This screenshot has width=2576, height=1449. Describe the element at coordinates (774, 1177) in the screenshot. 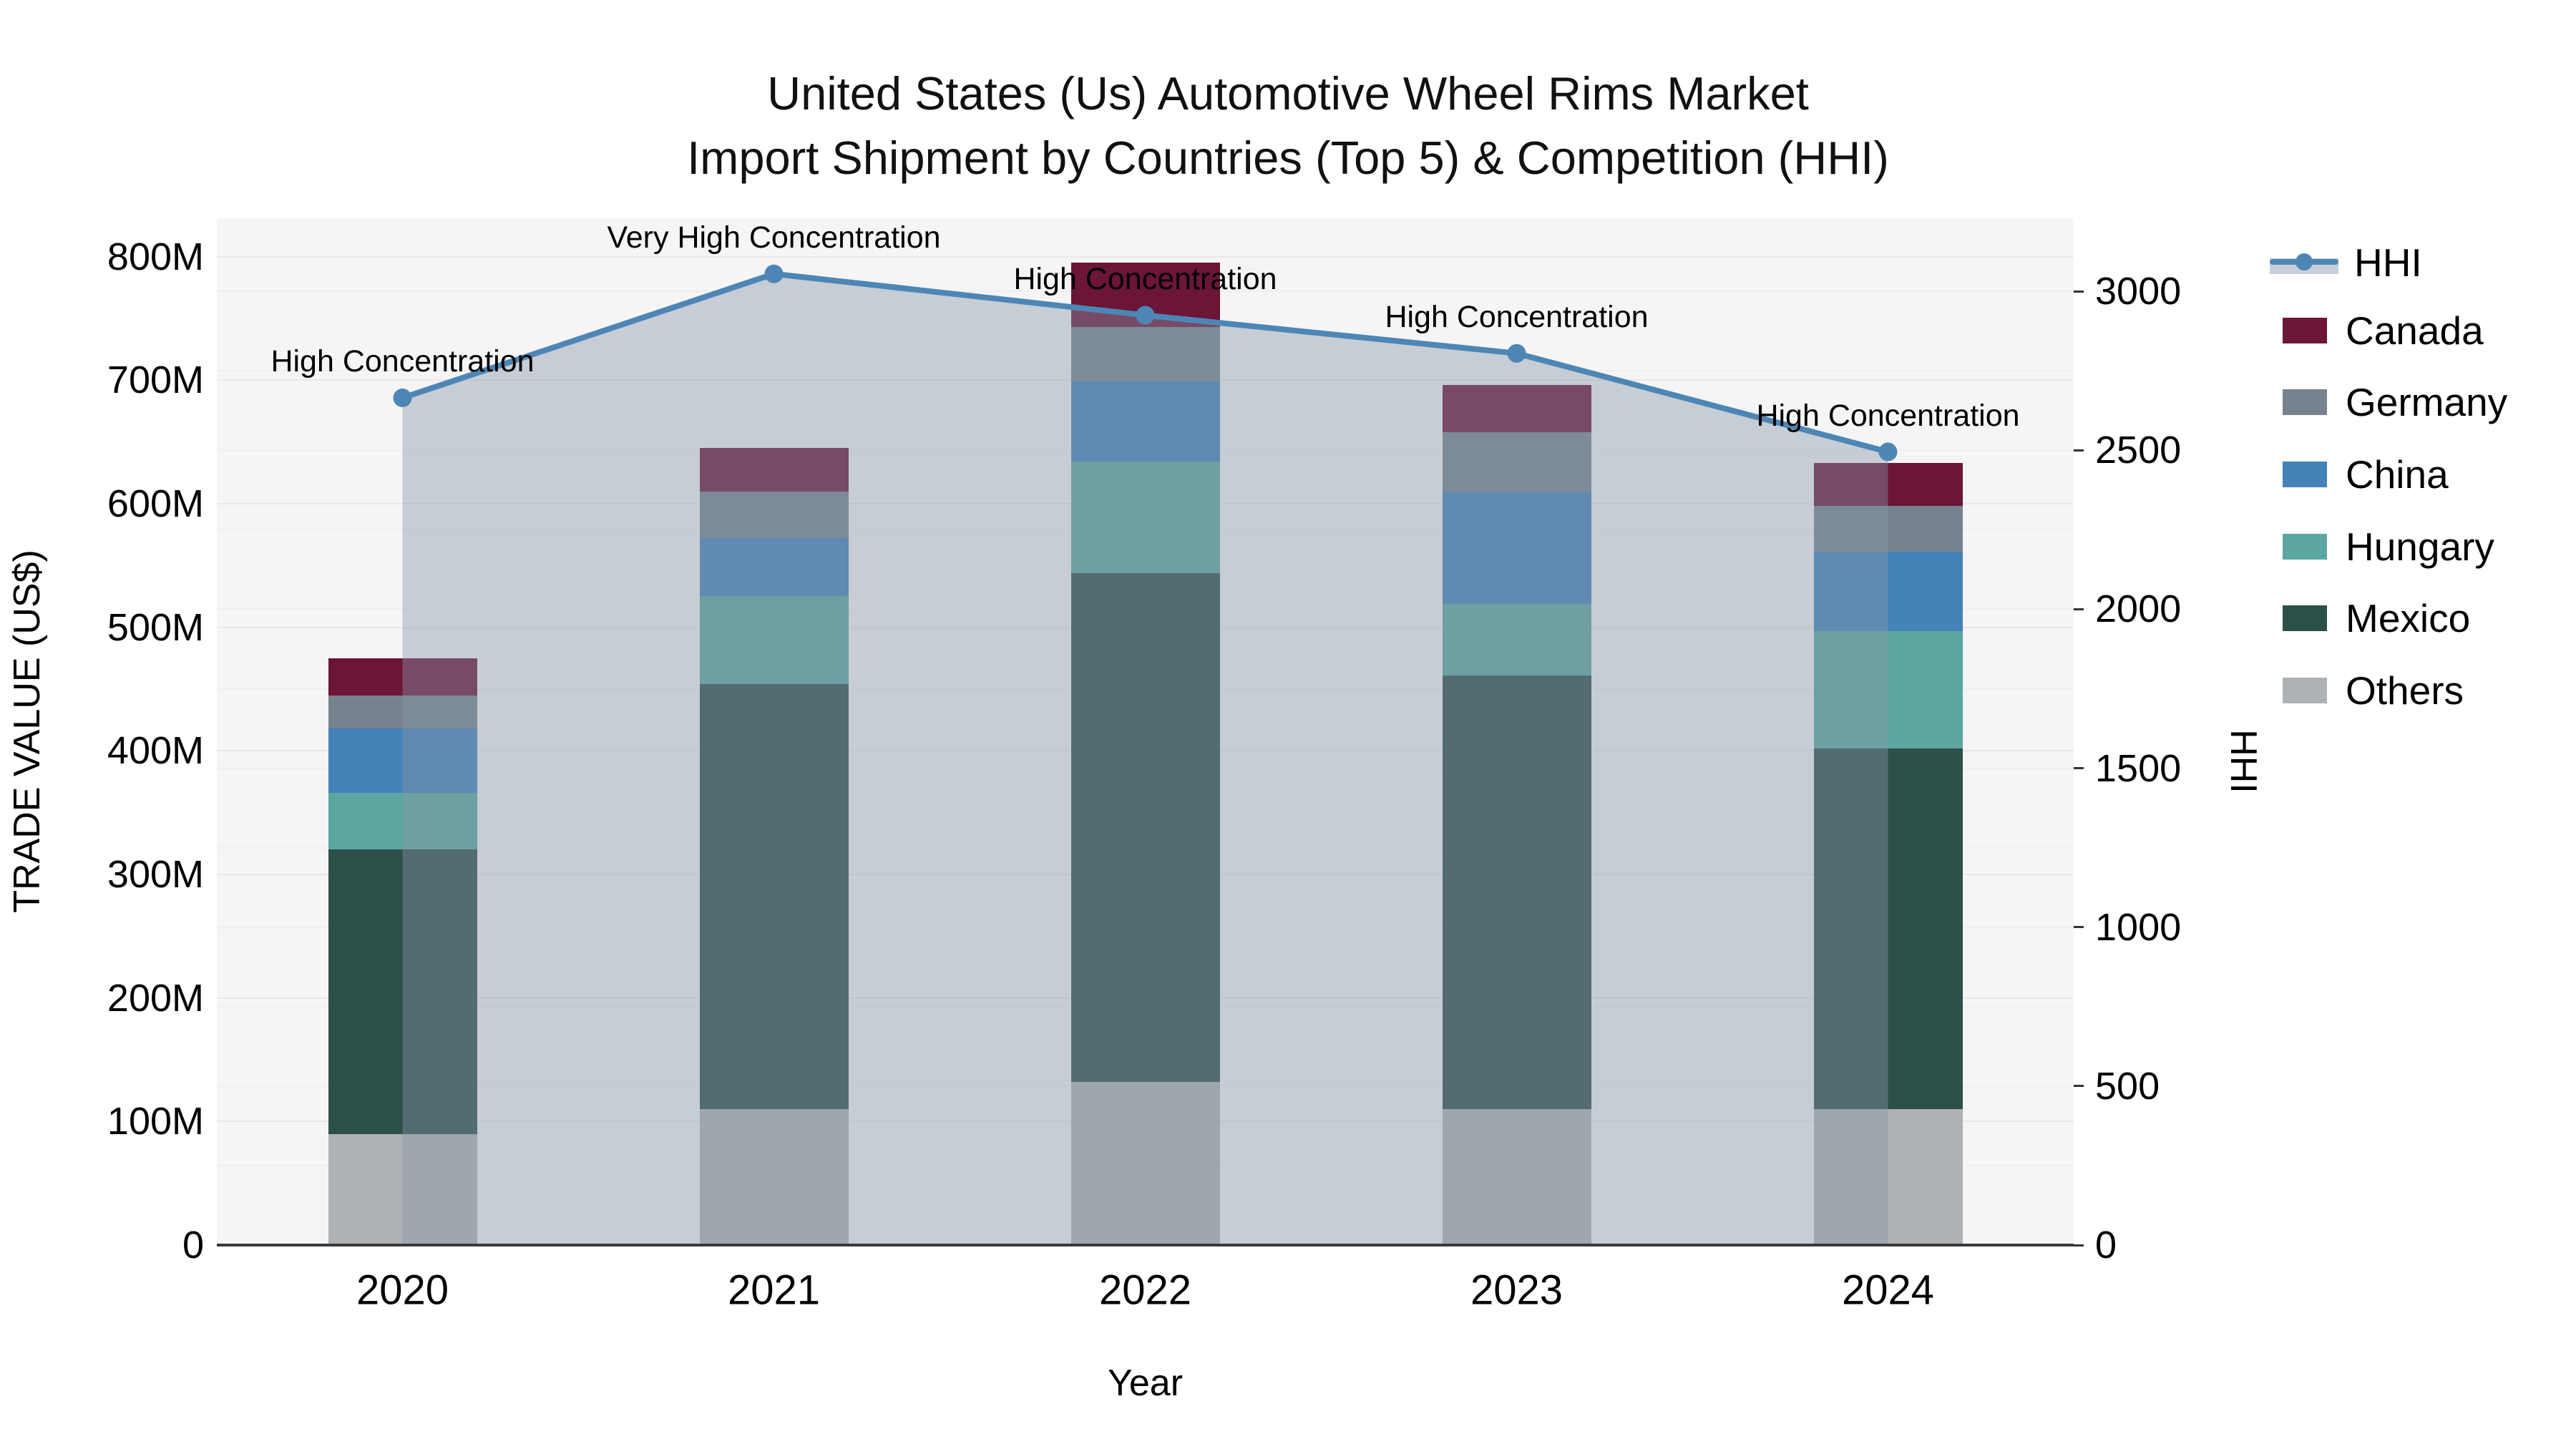

I see `bar-segment-others-2021` at that location.